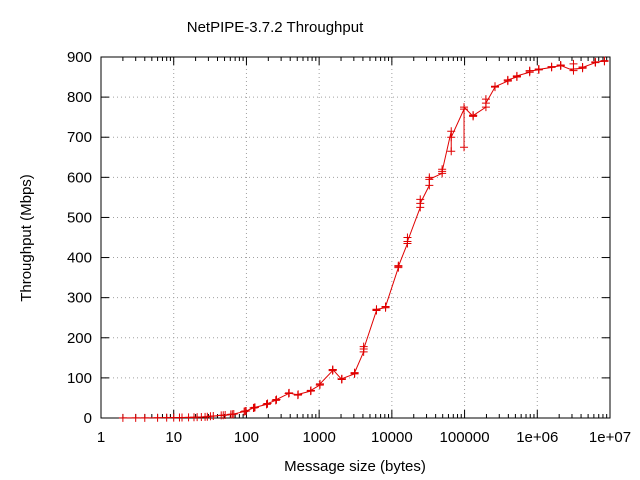 The image size is (640, 480). What do you see at coordinates (101, 437) in the screenshot?
I see `x-tick-label: 1` at bounding box center [101, 437].